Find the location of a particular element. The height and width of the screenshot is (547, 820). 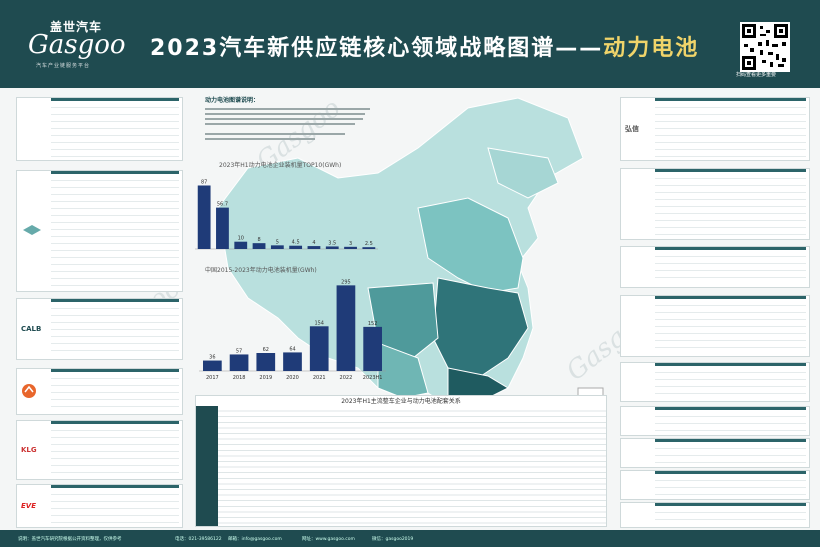

data-label: 2.5 is located at coordinates (369, 244).